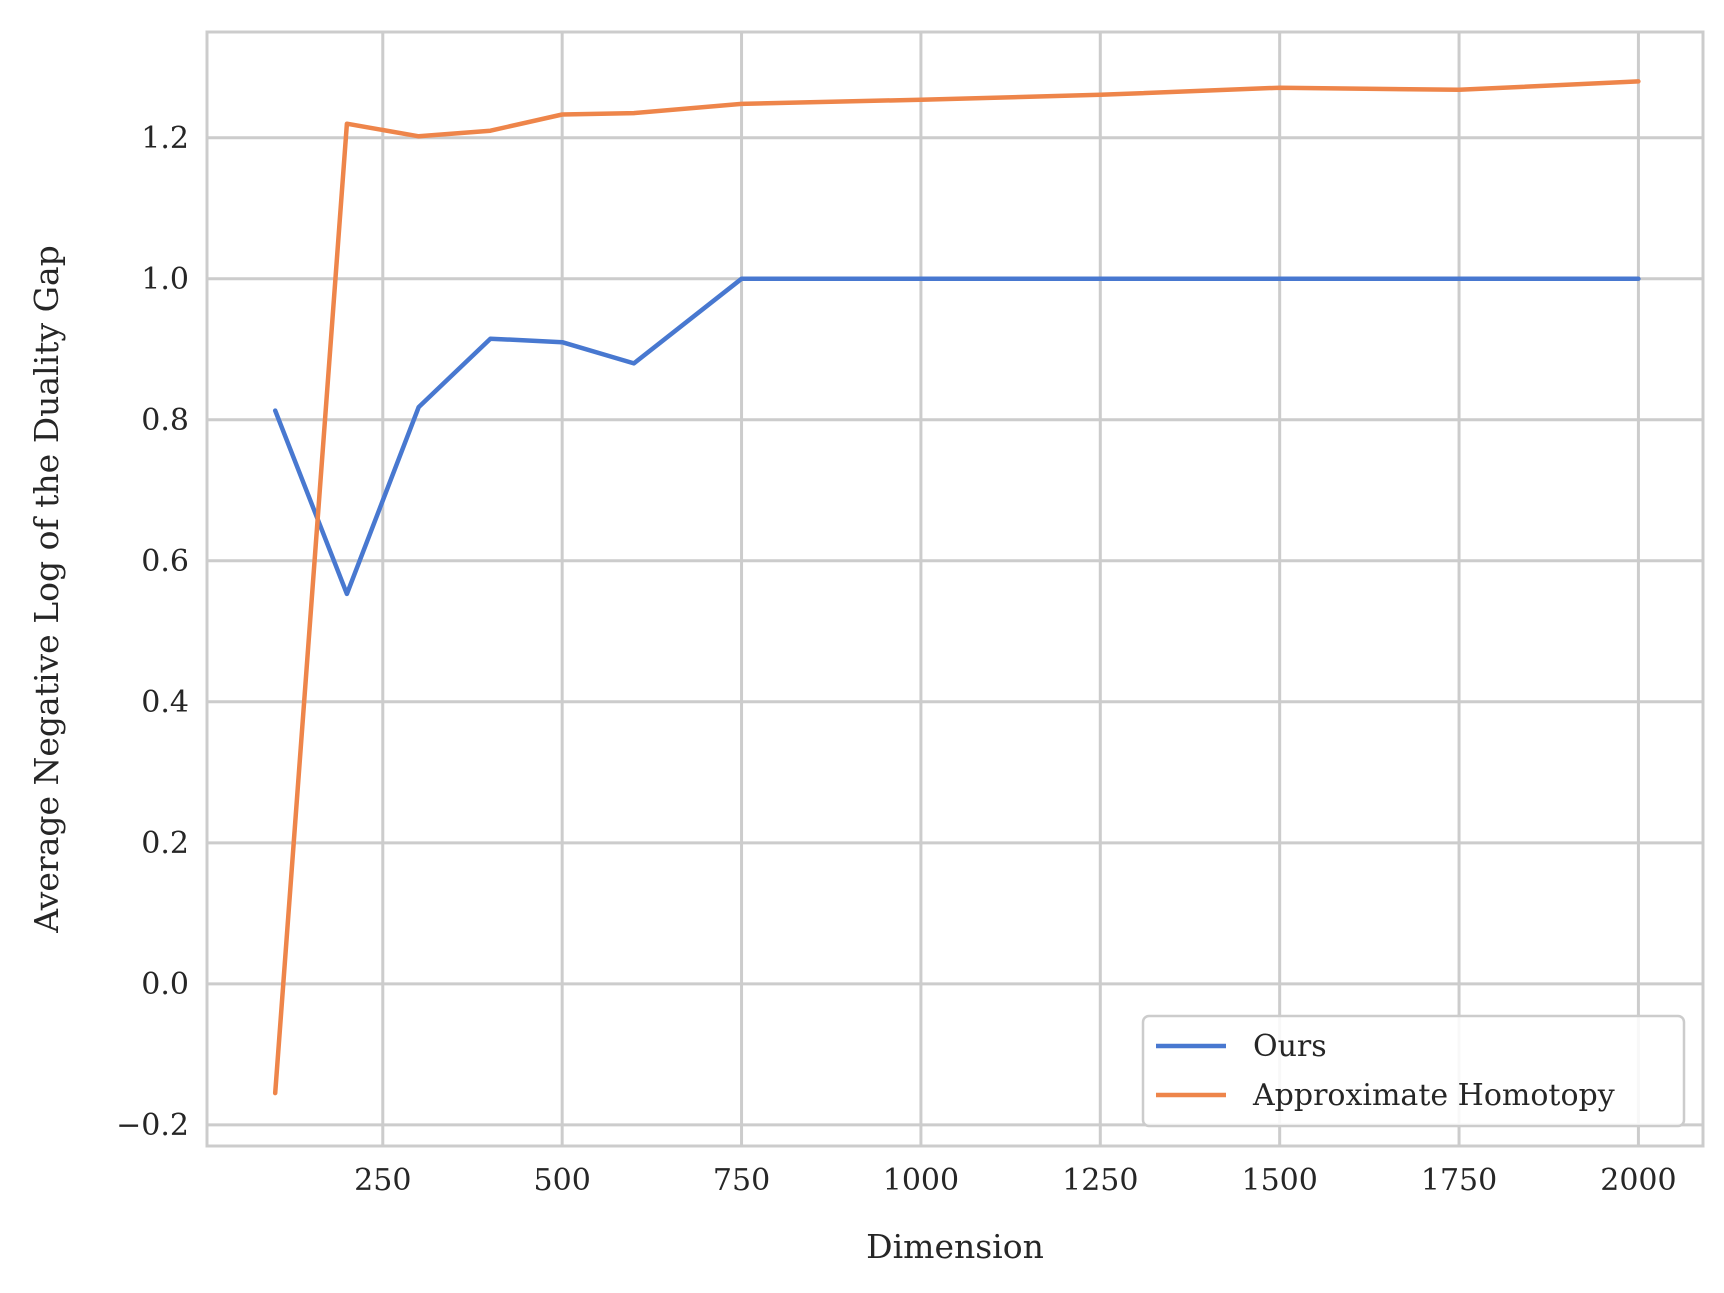 The width and height of the screenshot is (1724, 1293). I want to click on y-tick-label: 0.4, so click(165, 702).